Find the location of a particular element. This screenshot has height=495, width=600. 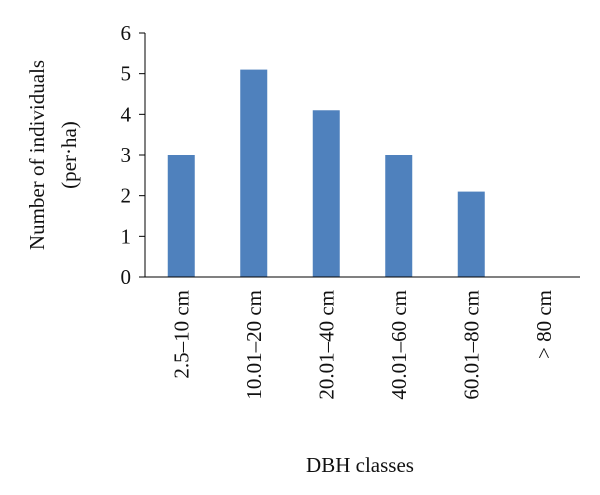

y-tick-label: 5 is located at coordinates (126, 74).